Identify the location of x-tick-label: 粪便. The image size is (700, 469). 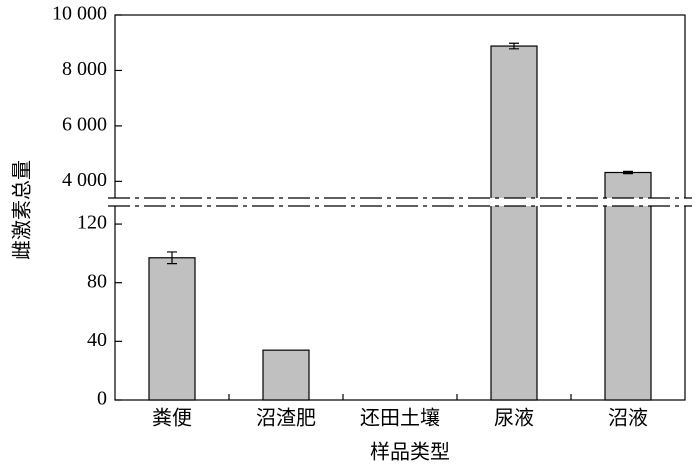
(172, 418).